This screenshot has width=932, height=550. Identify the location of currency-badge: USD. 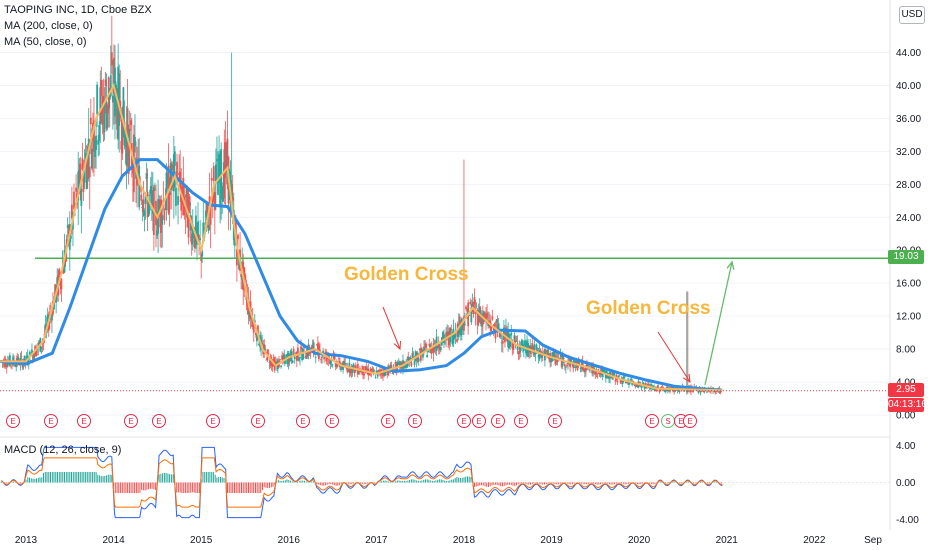
(912, 15).